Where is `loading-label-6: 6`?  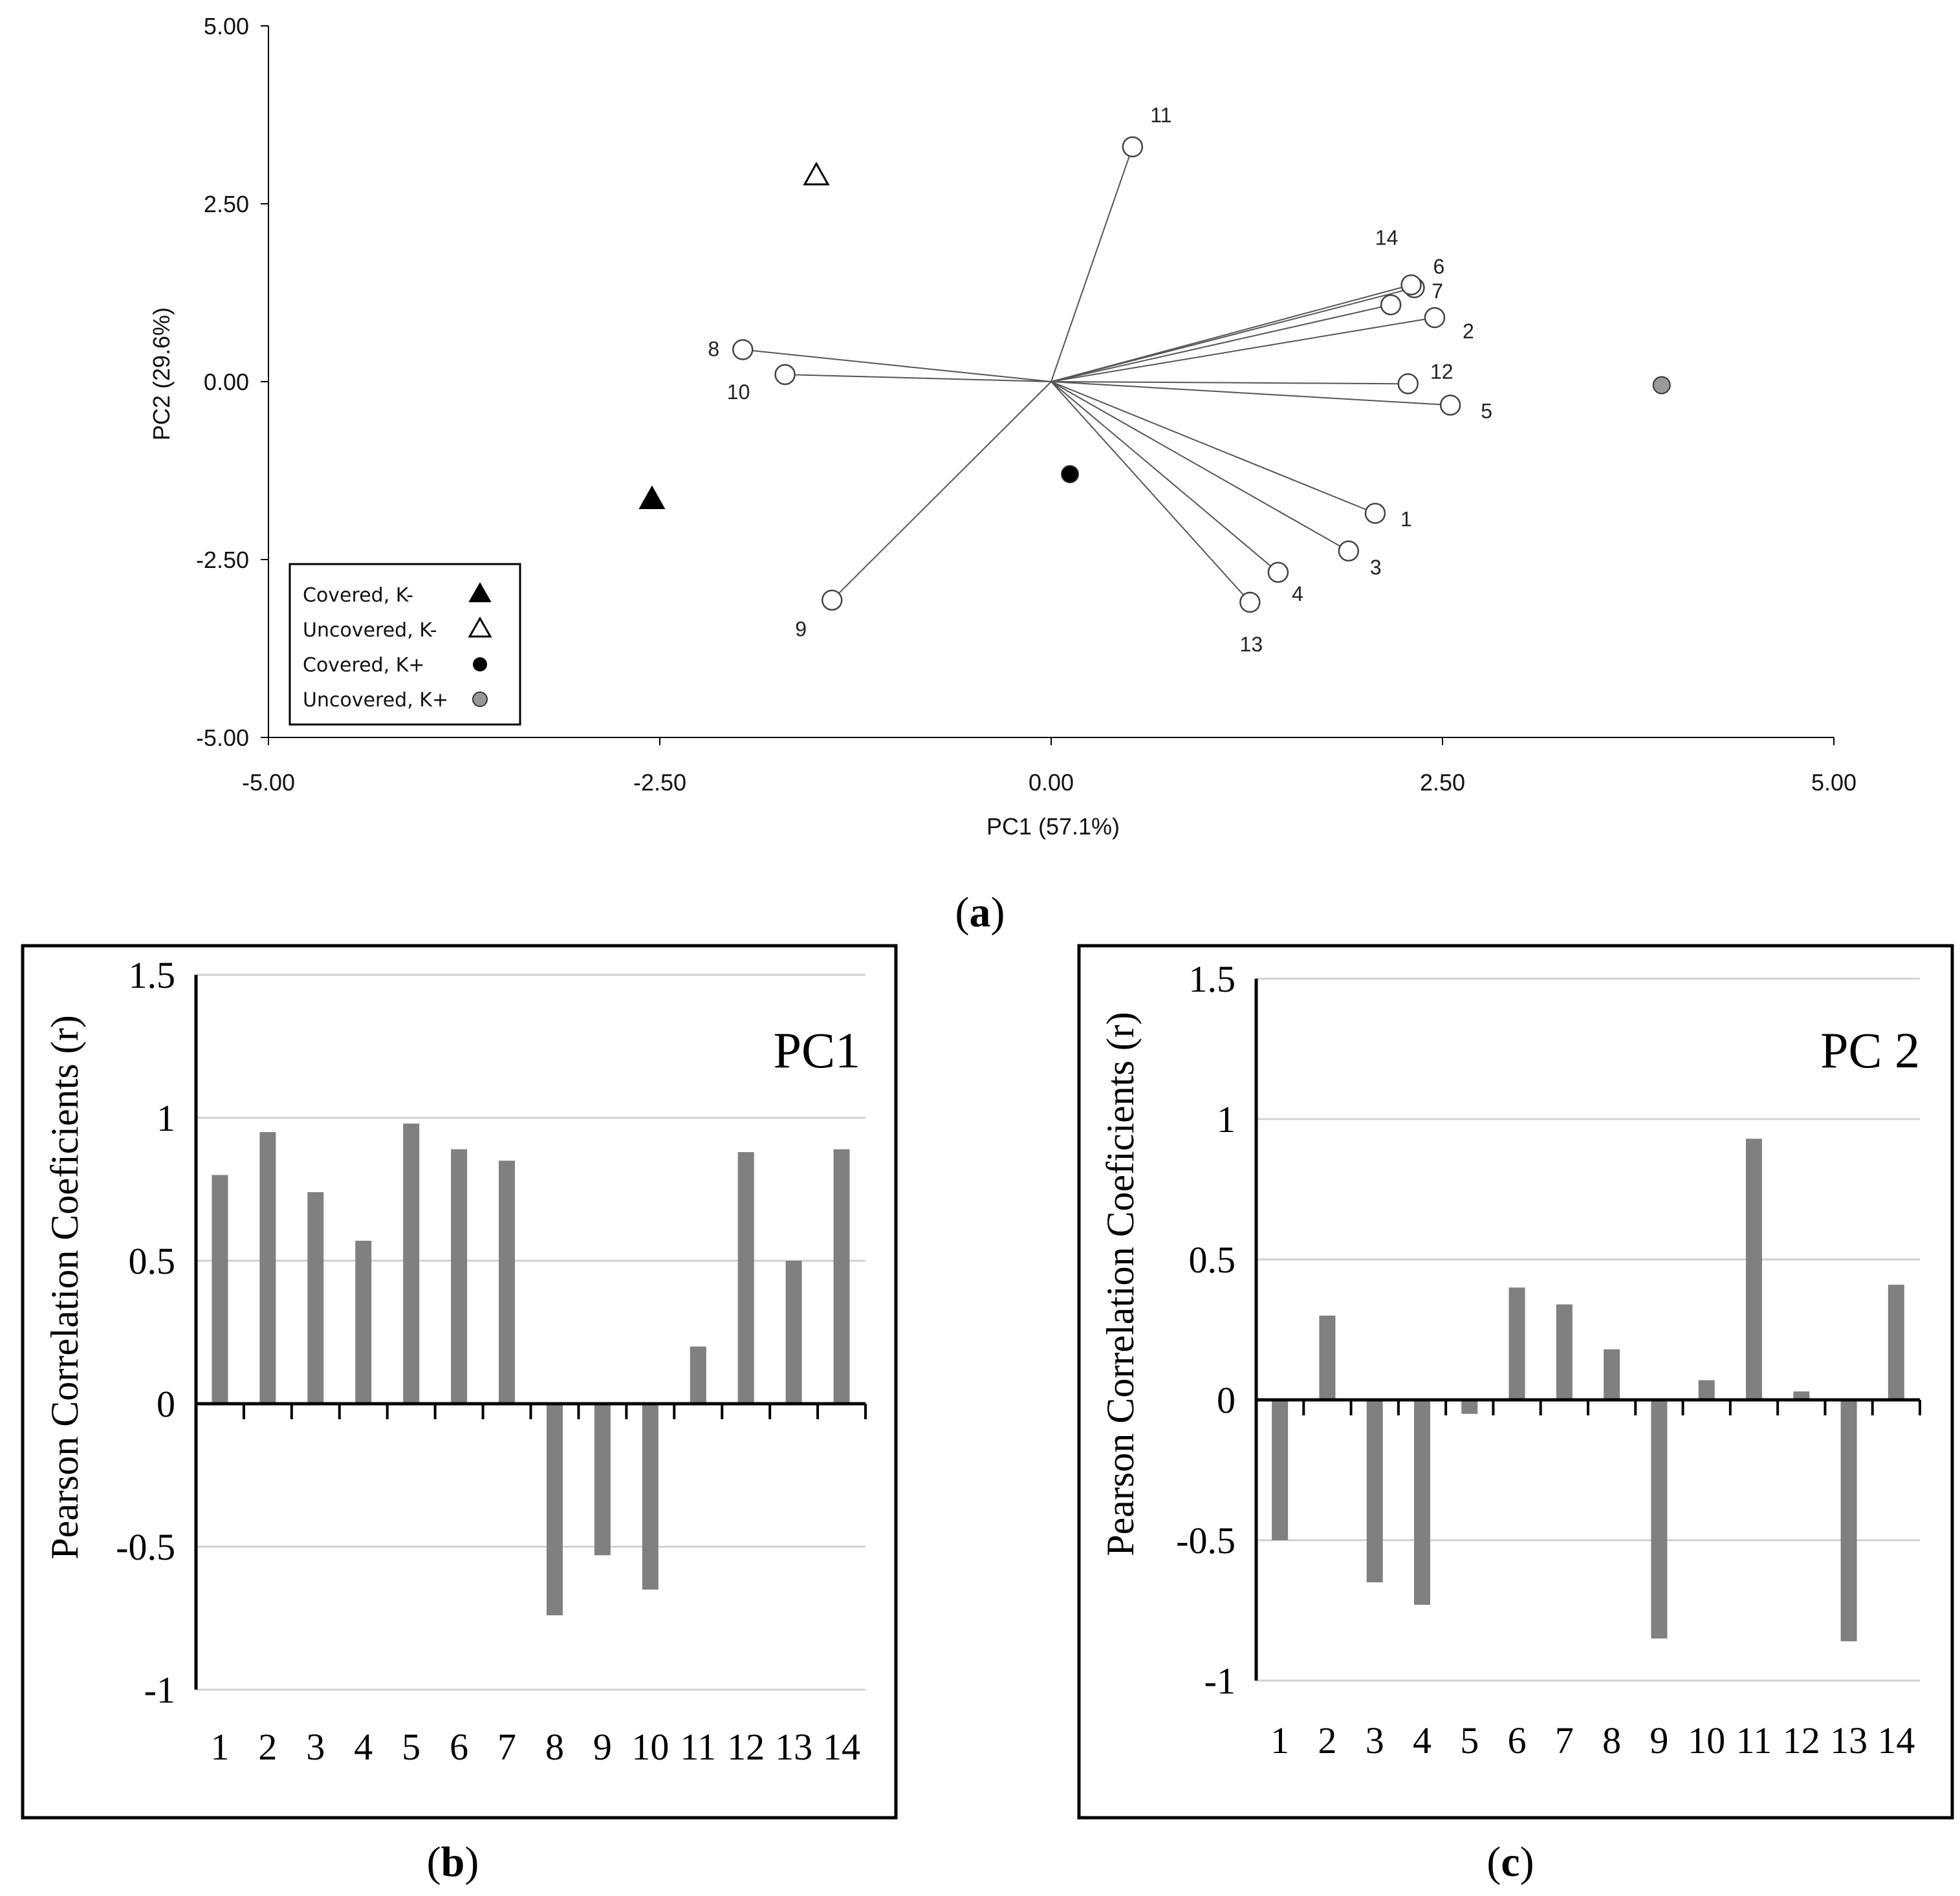
loading-label-6: 6 is located at coordinates (1439, 266).